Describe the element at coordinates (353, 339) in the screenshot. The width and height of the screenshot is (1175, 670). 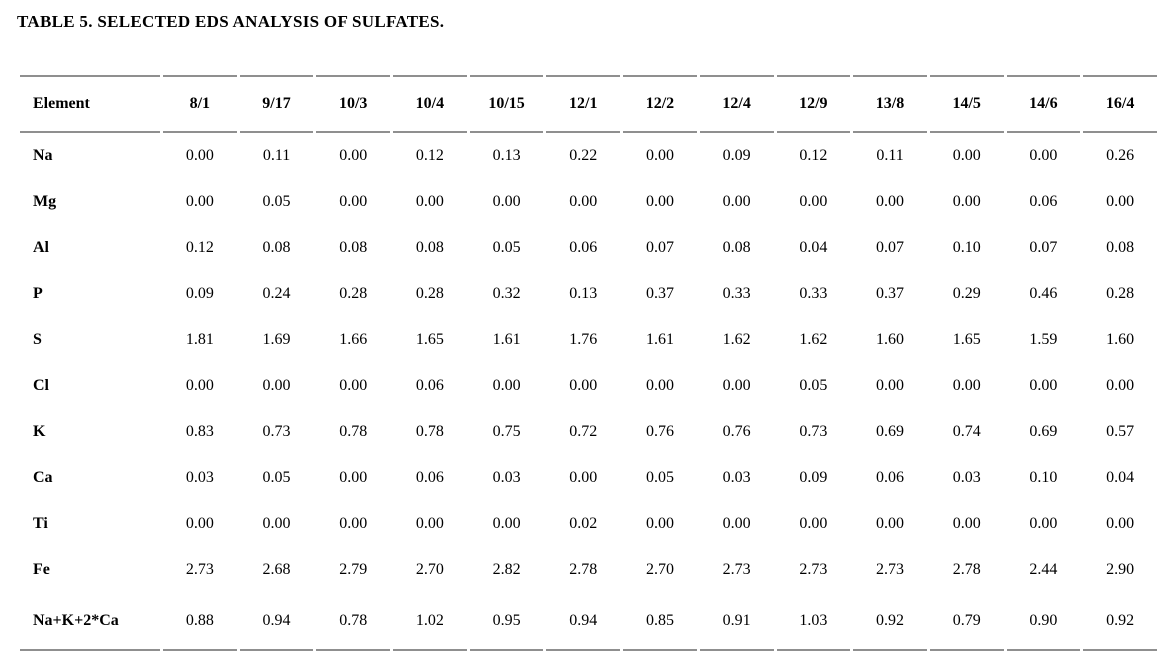
I see `value-cell: 1.66` at that location.